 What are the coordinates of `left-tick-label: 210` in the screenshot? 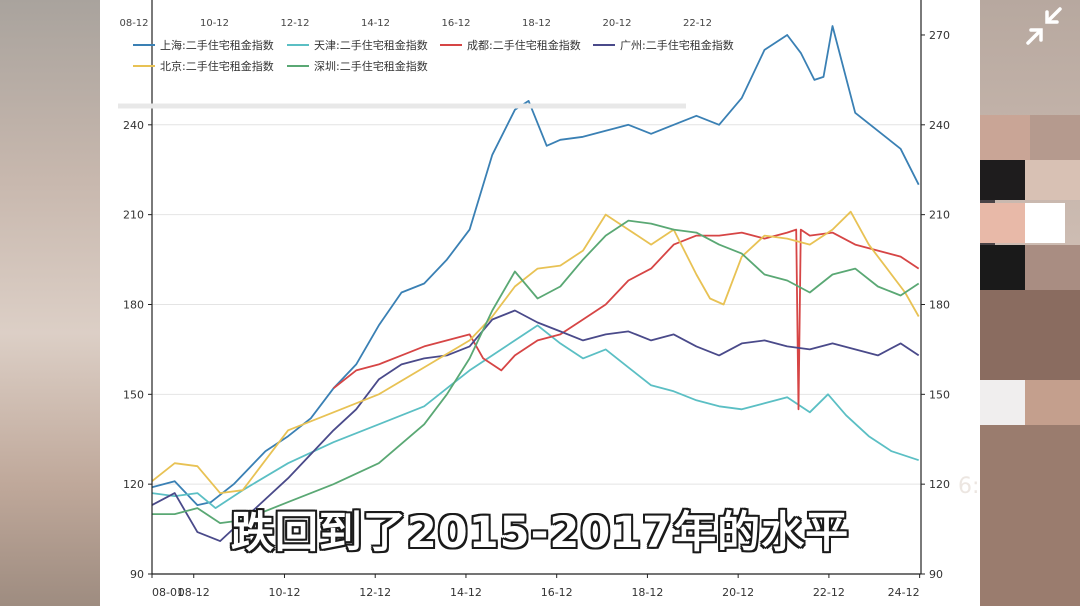 It's located at (133, 215).